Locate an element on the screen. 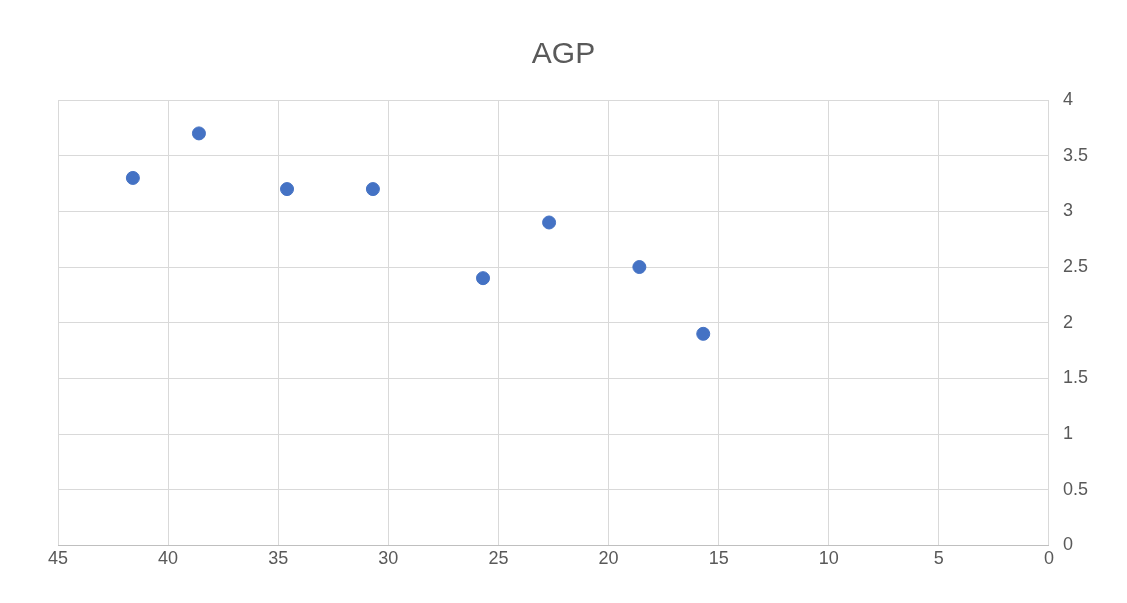 The width and height of the screenshot is (1127, 603). y-tick-label: 0 is located at coordinates (1067, 544).